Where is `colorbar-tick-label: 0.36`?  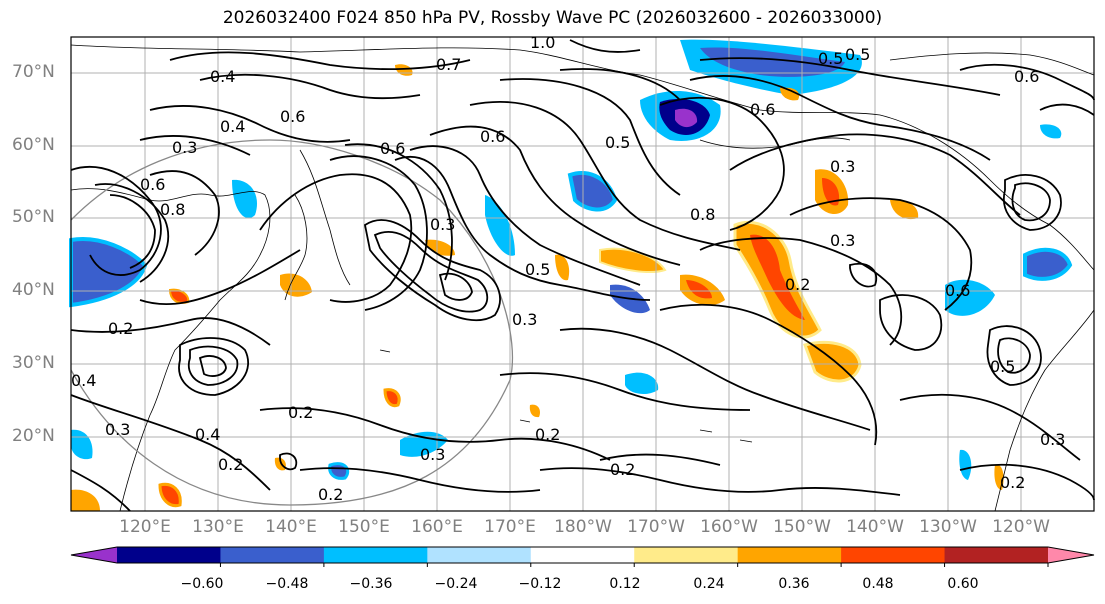 colorbar-tick-label: 0.36 is located at coordinates (794, 584).